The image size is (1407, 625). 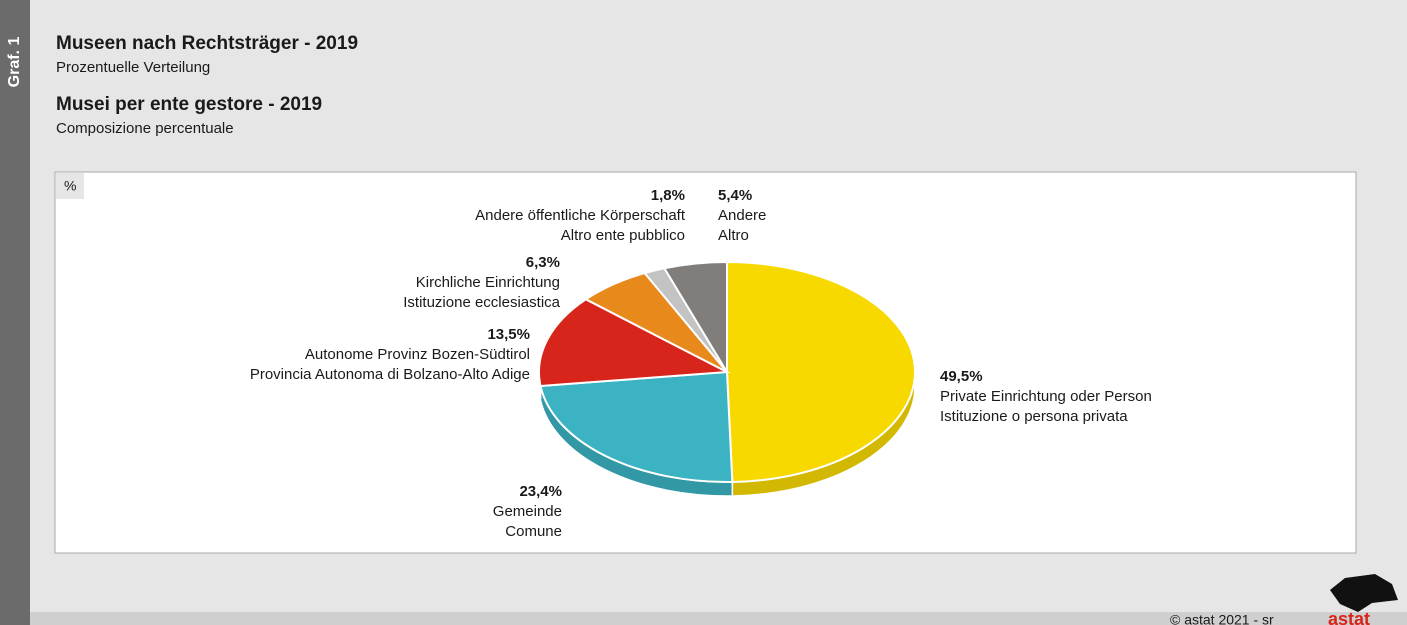 I want to click on logo: astat, so click(x=1349, y=617).